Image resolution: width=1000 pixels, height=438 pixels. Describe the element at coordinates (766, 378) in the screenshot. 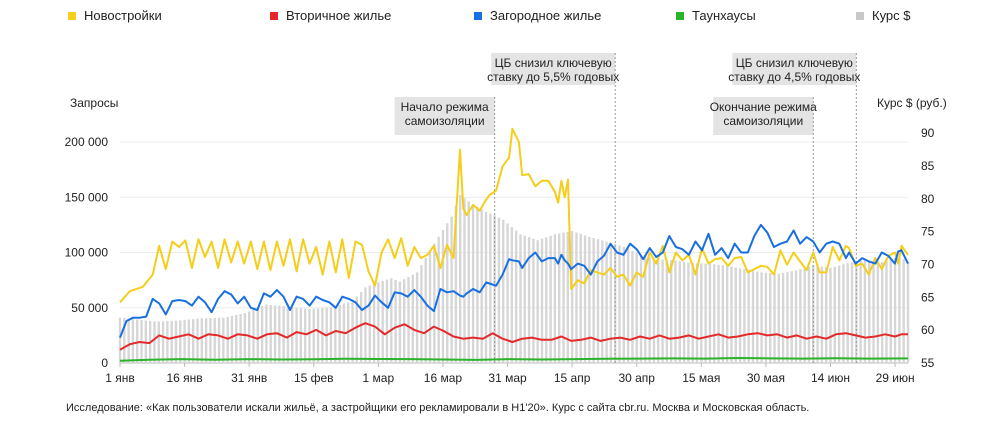

I see `x-tick-label: 30 мая` at that location.